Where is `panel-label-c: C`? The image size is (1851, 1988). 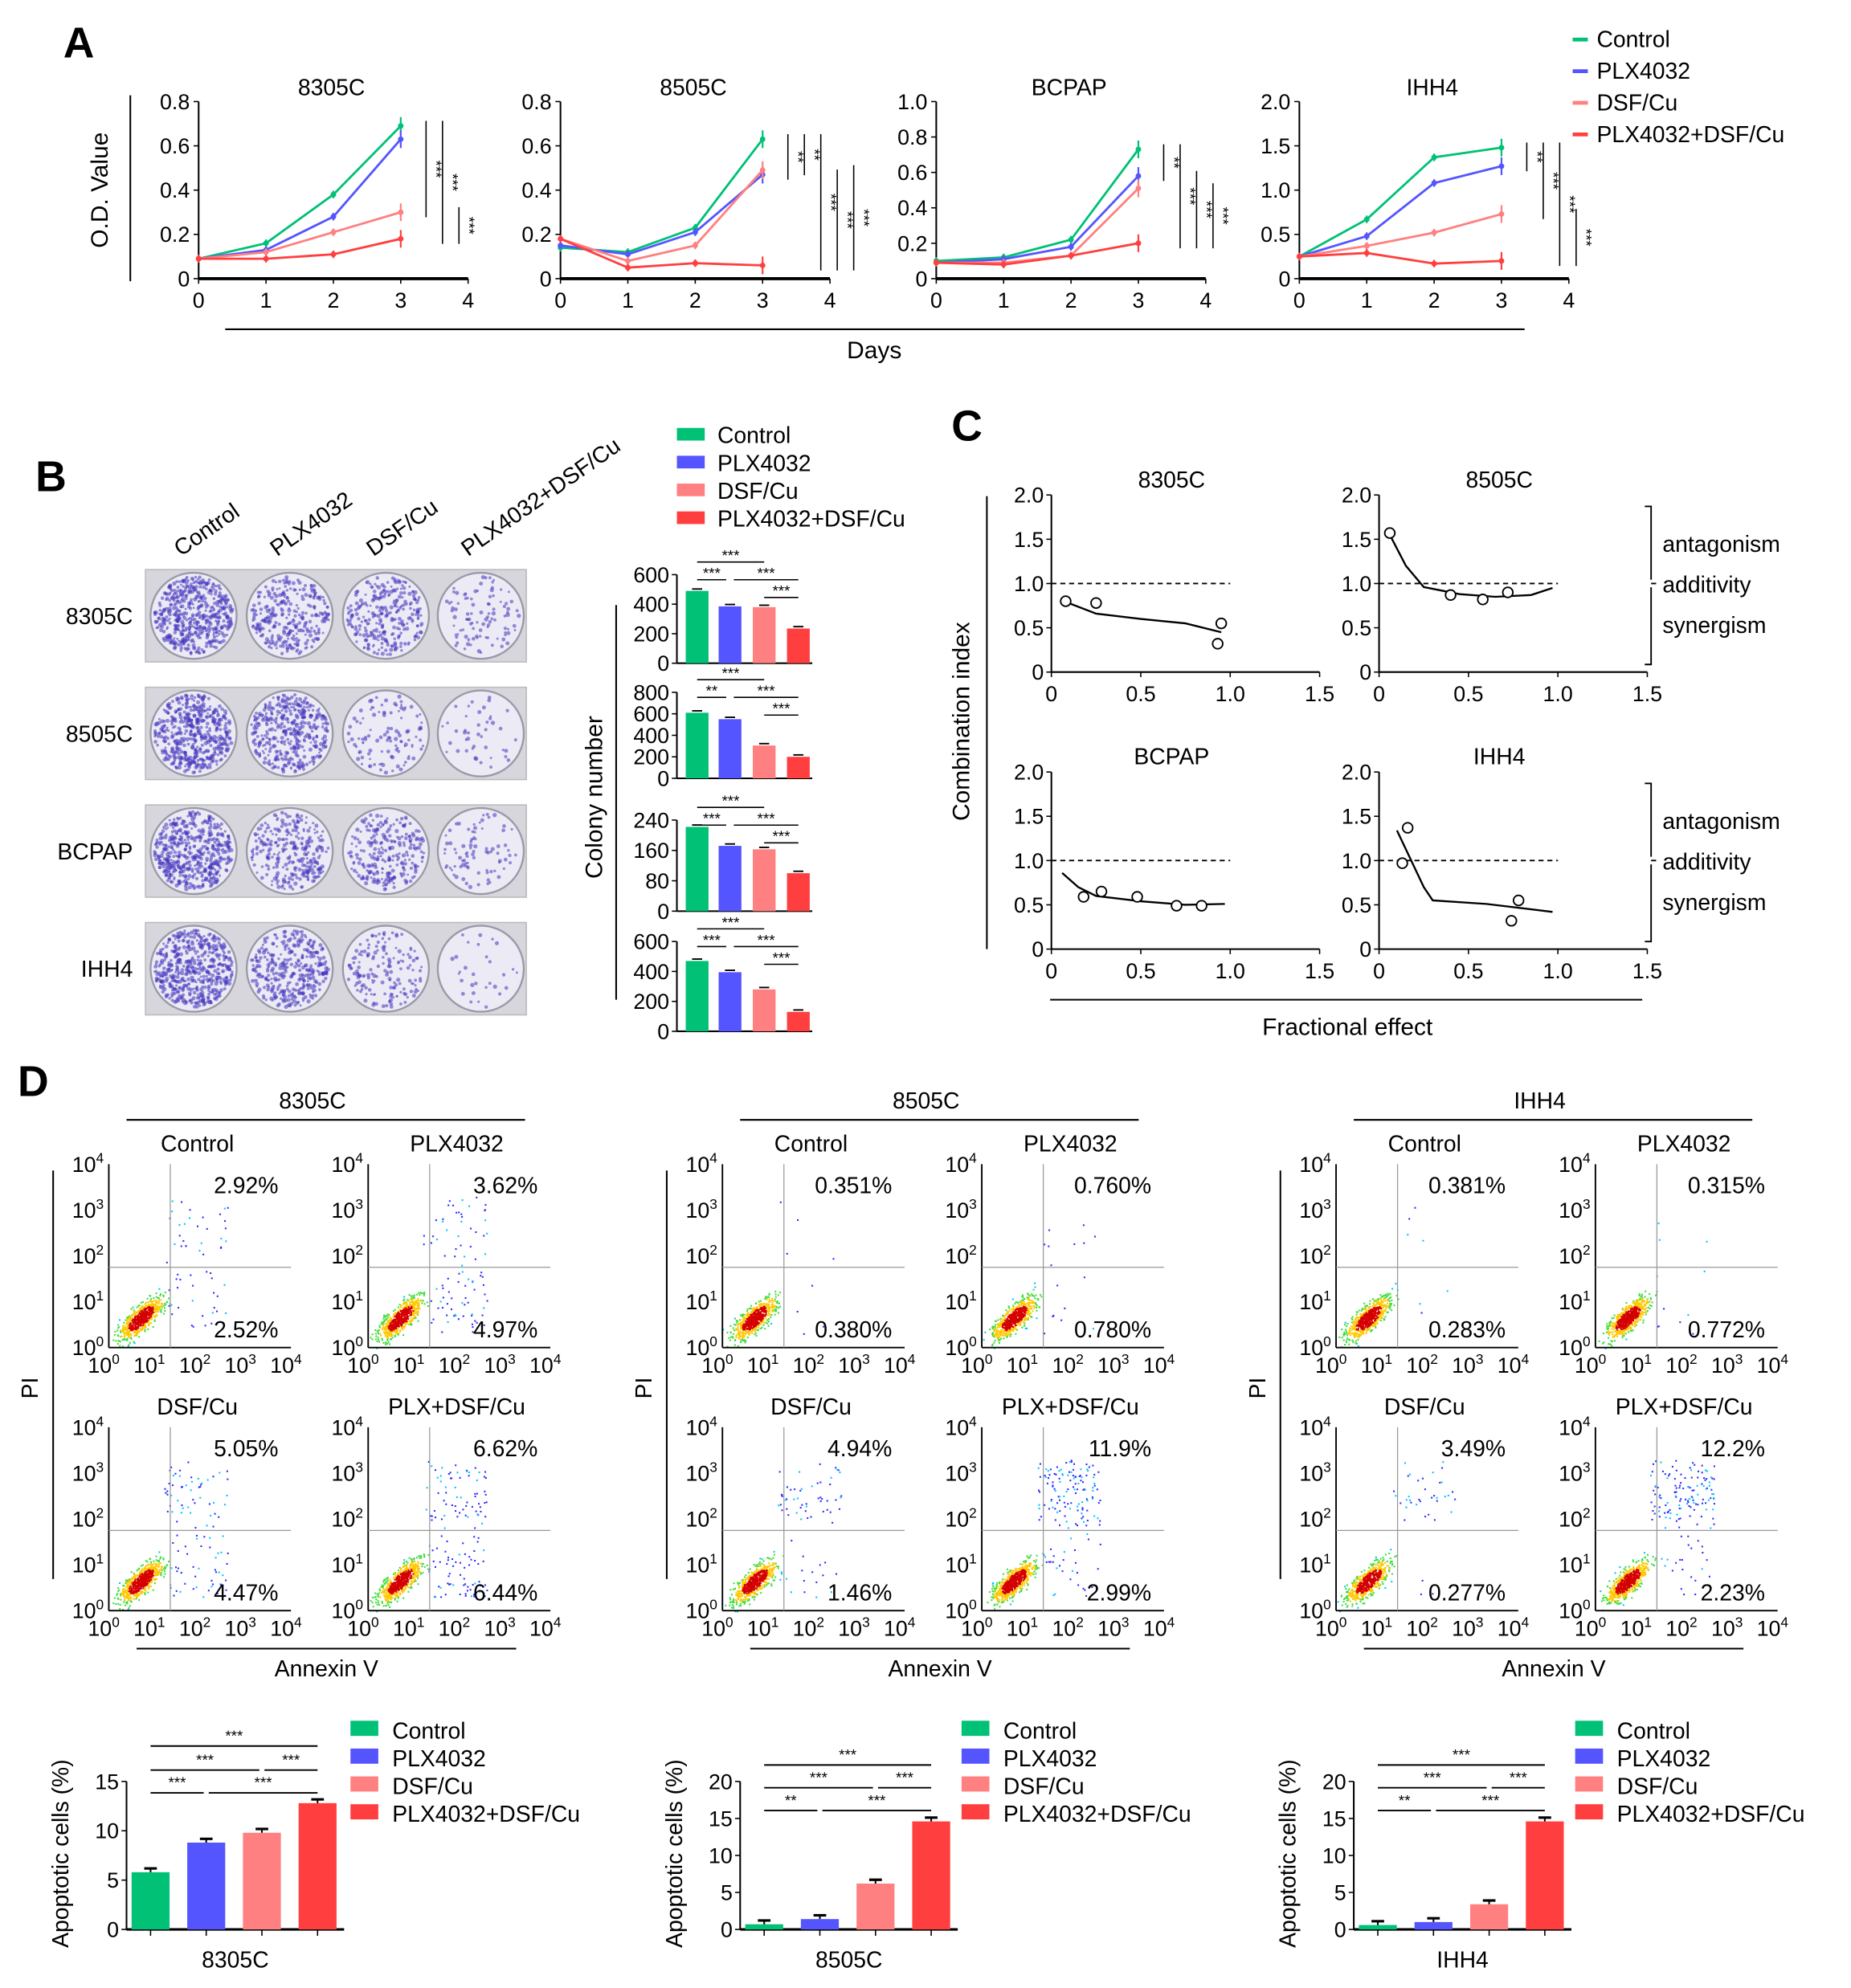
panel-label-c: C is located at coordinates (967, 427).